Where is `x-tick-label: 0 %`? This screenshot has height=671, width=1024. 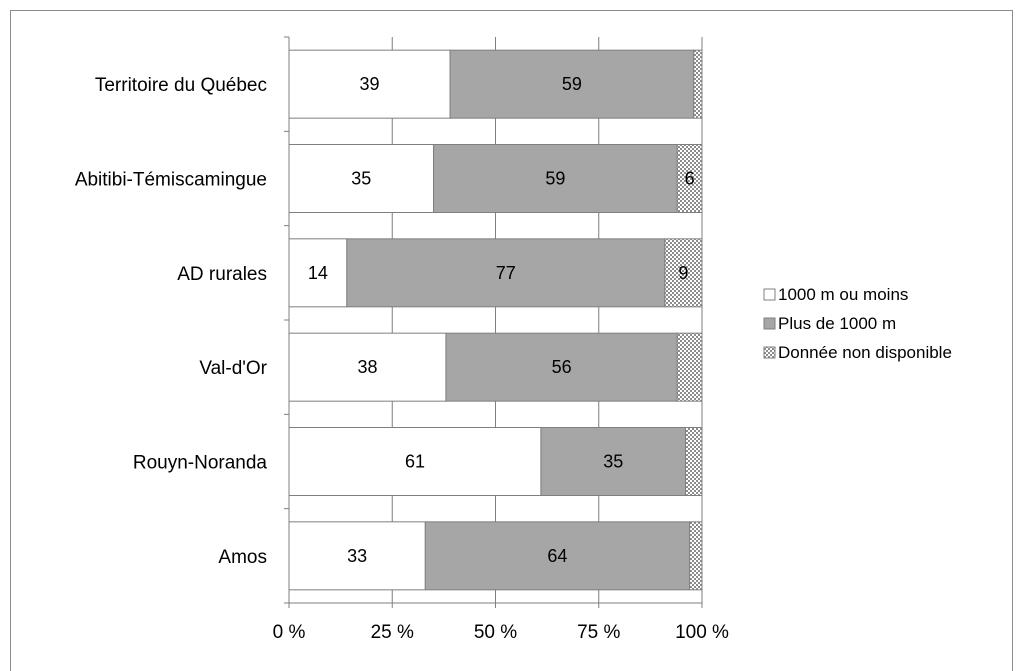
x-tick-label: 0 % is located at coordinates (289, 632).